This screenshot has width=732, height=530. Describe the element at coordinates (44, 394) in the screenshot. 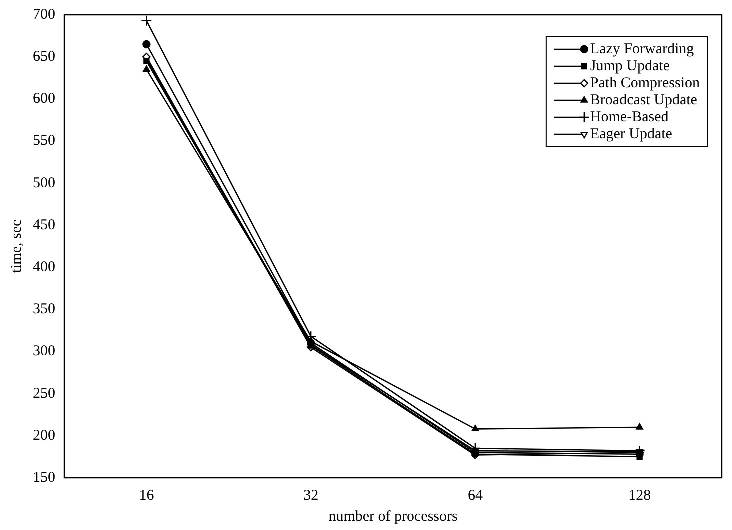

I see `y-tick-label: 250` at that location.